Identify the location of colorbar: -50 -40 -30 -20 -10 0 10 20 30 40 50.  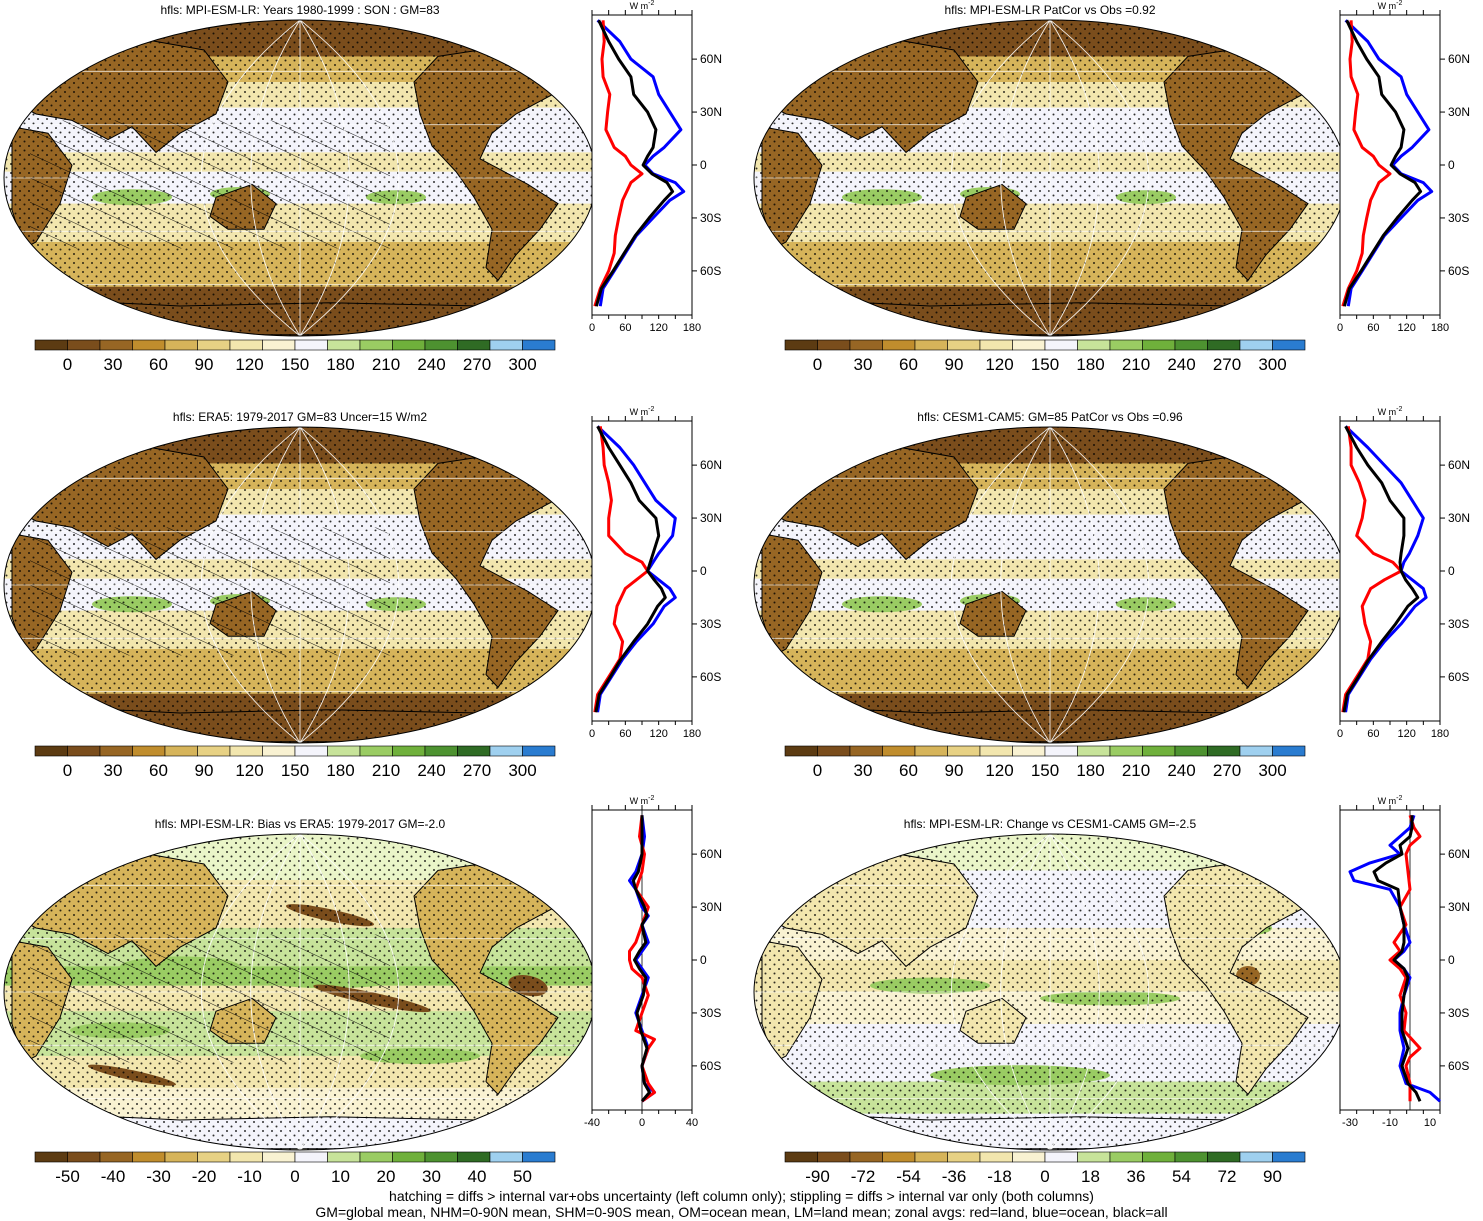
(295, 1168).